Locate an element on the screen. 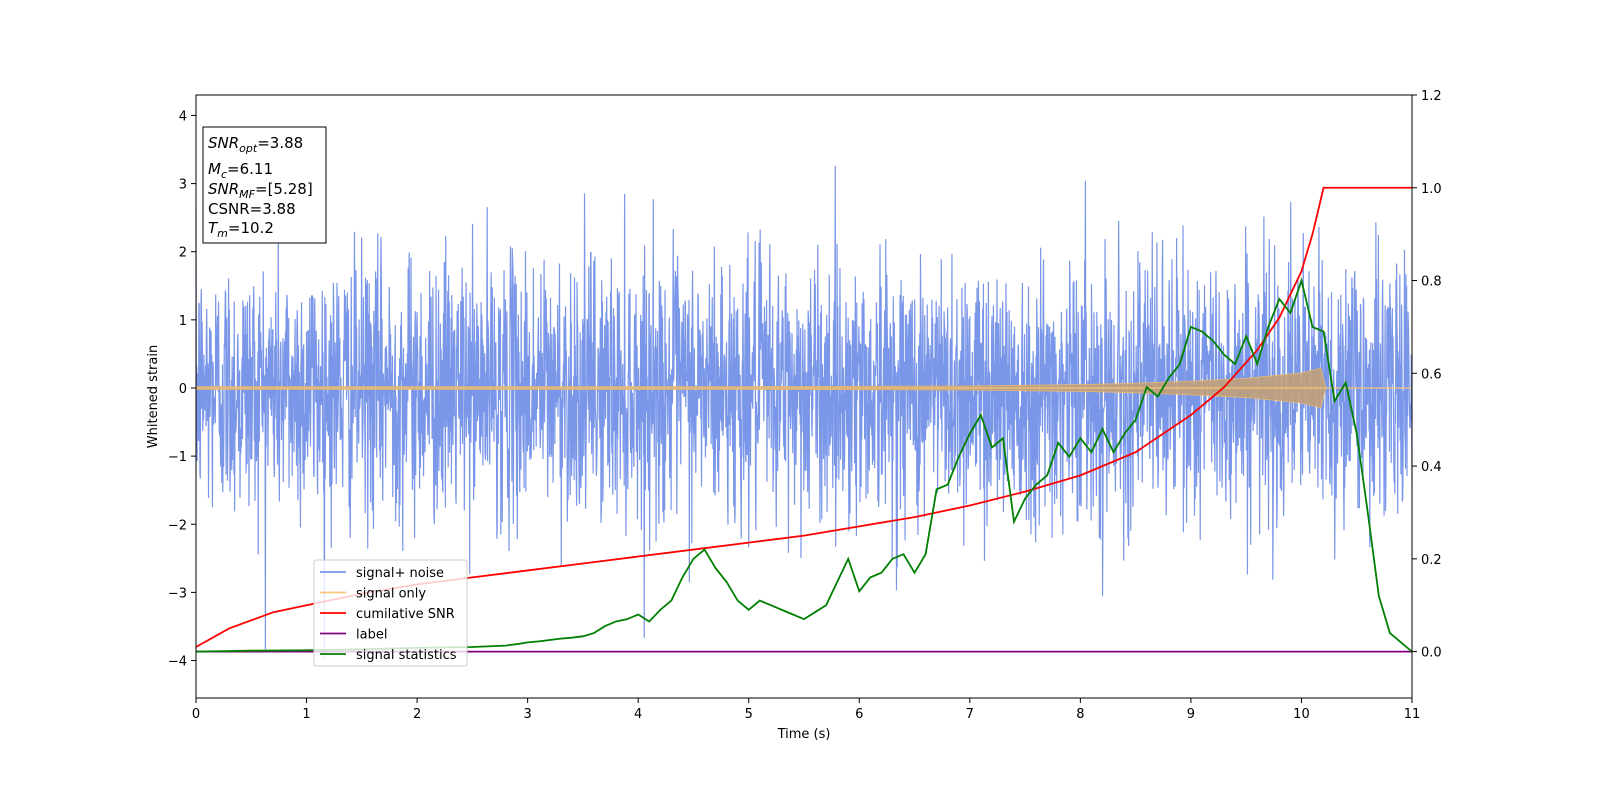  x-axis: 0 1 2 3 4 5 6 7 8 9 10 11 is located at coordinates (806, 710).